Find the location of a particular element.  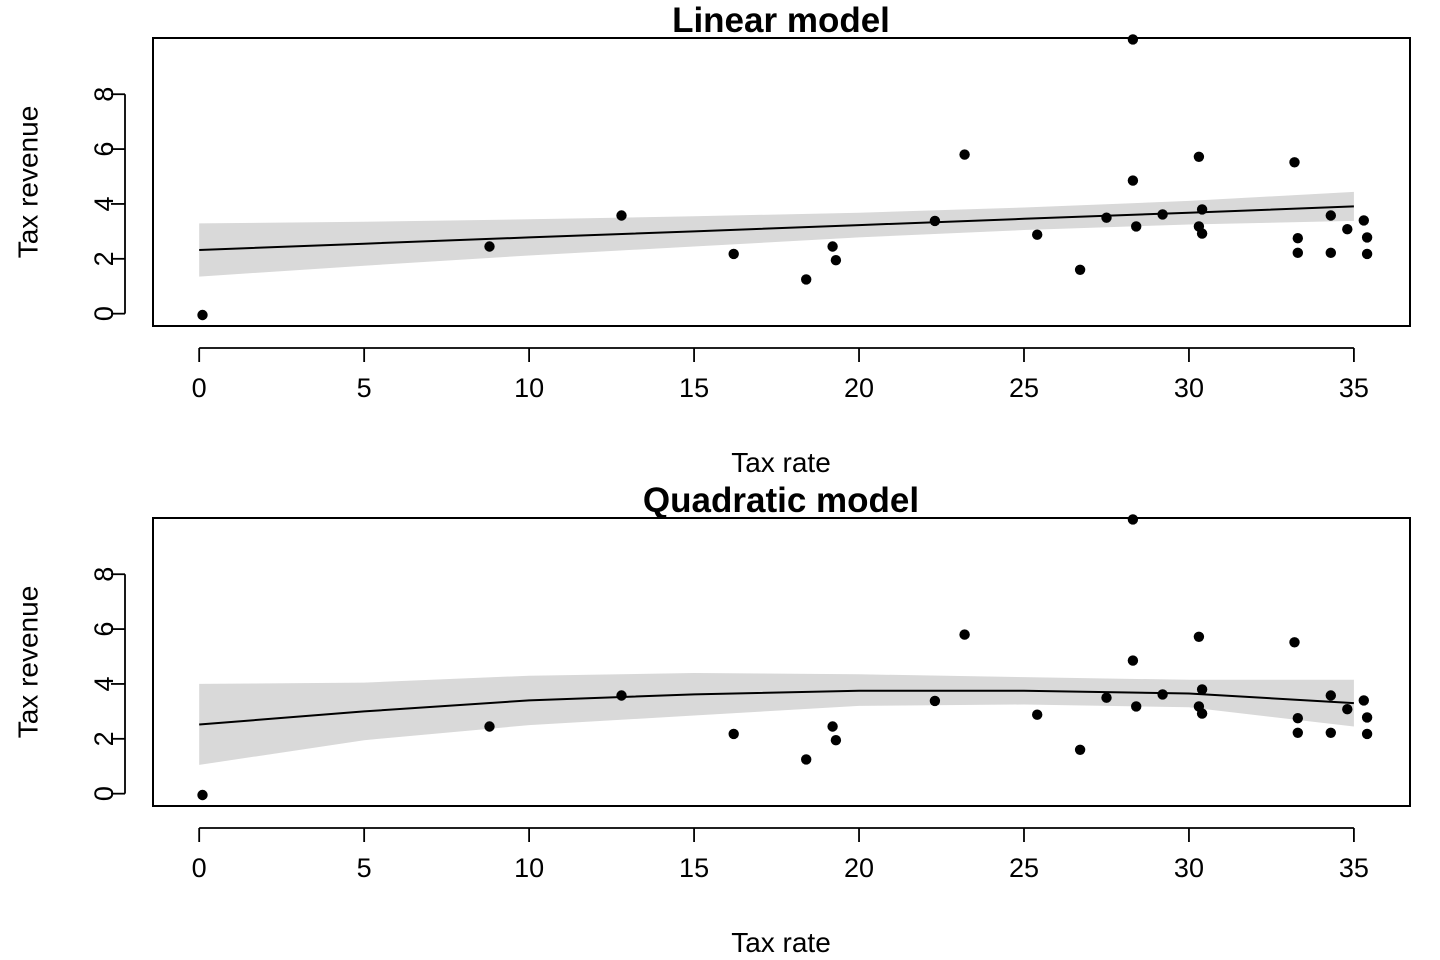

chart-title: Quadratic model is located at coordinates (781, 500).